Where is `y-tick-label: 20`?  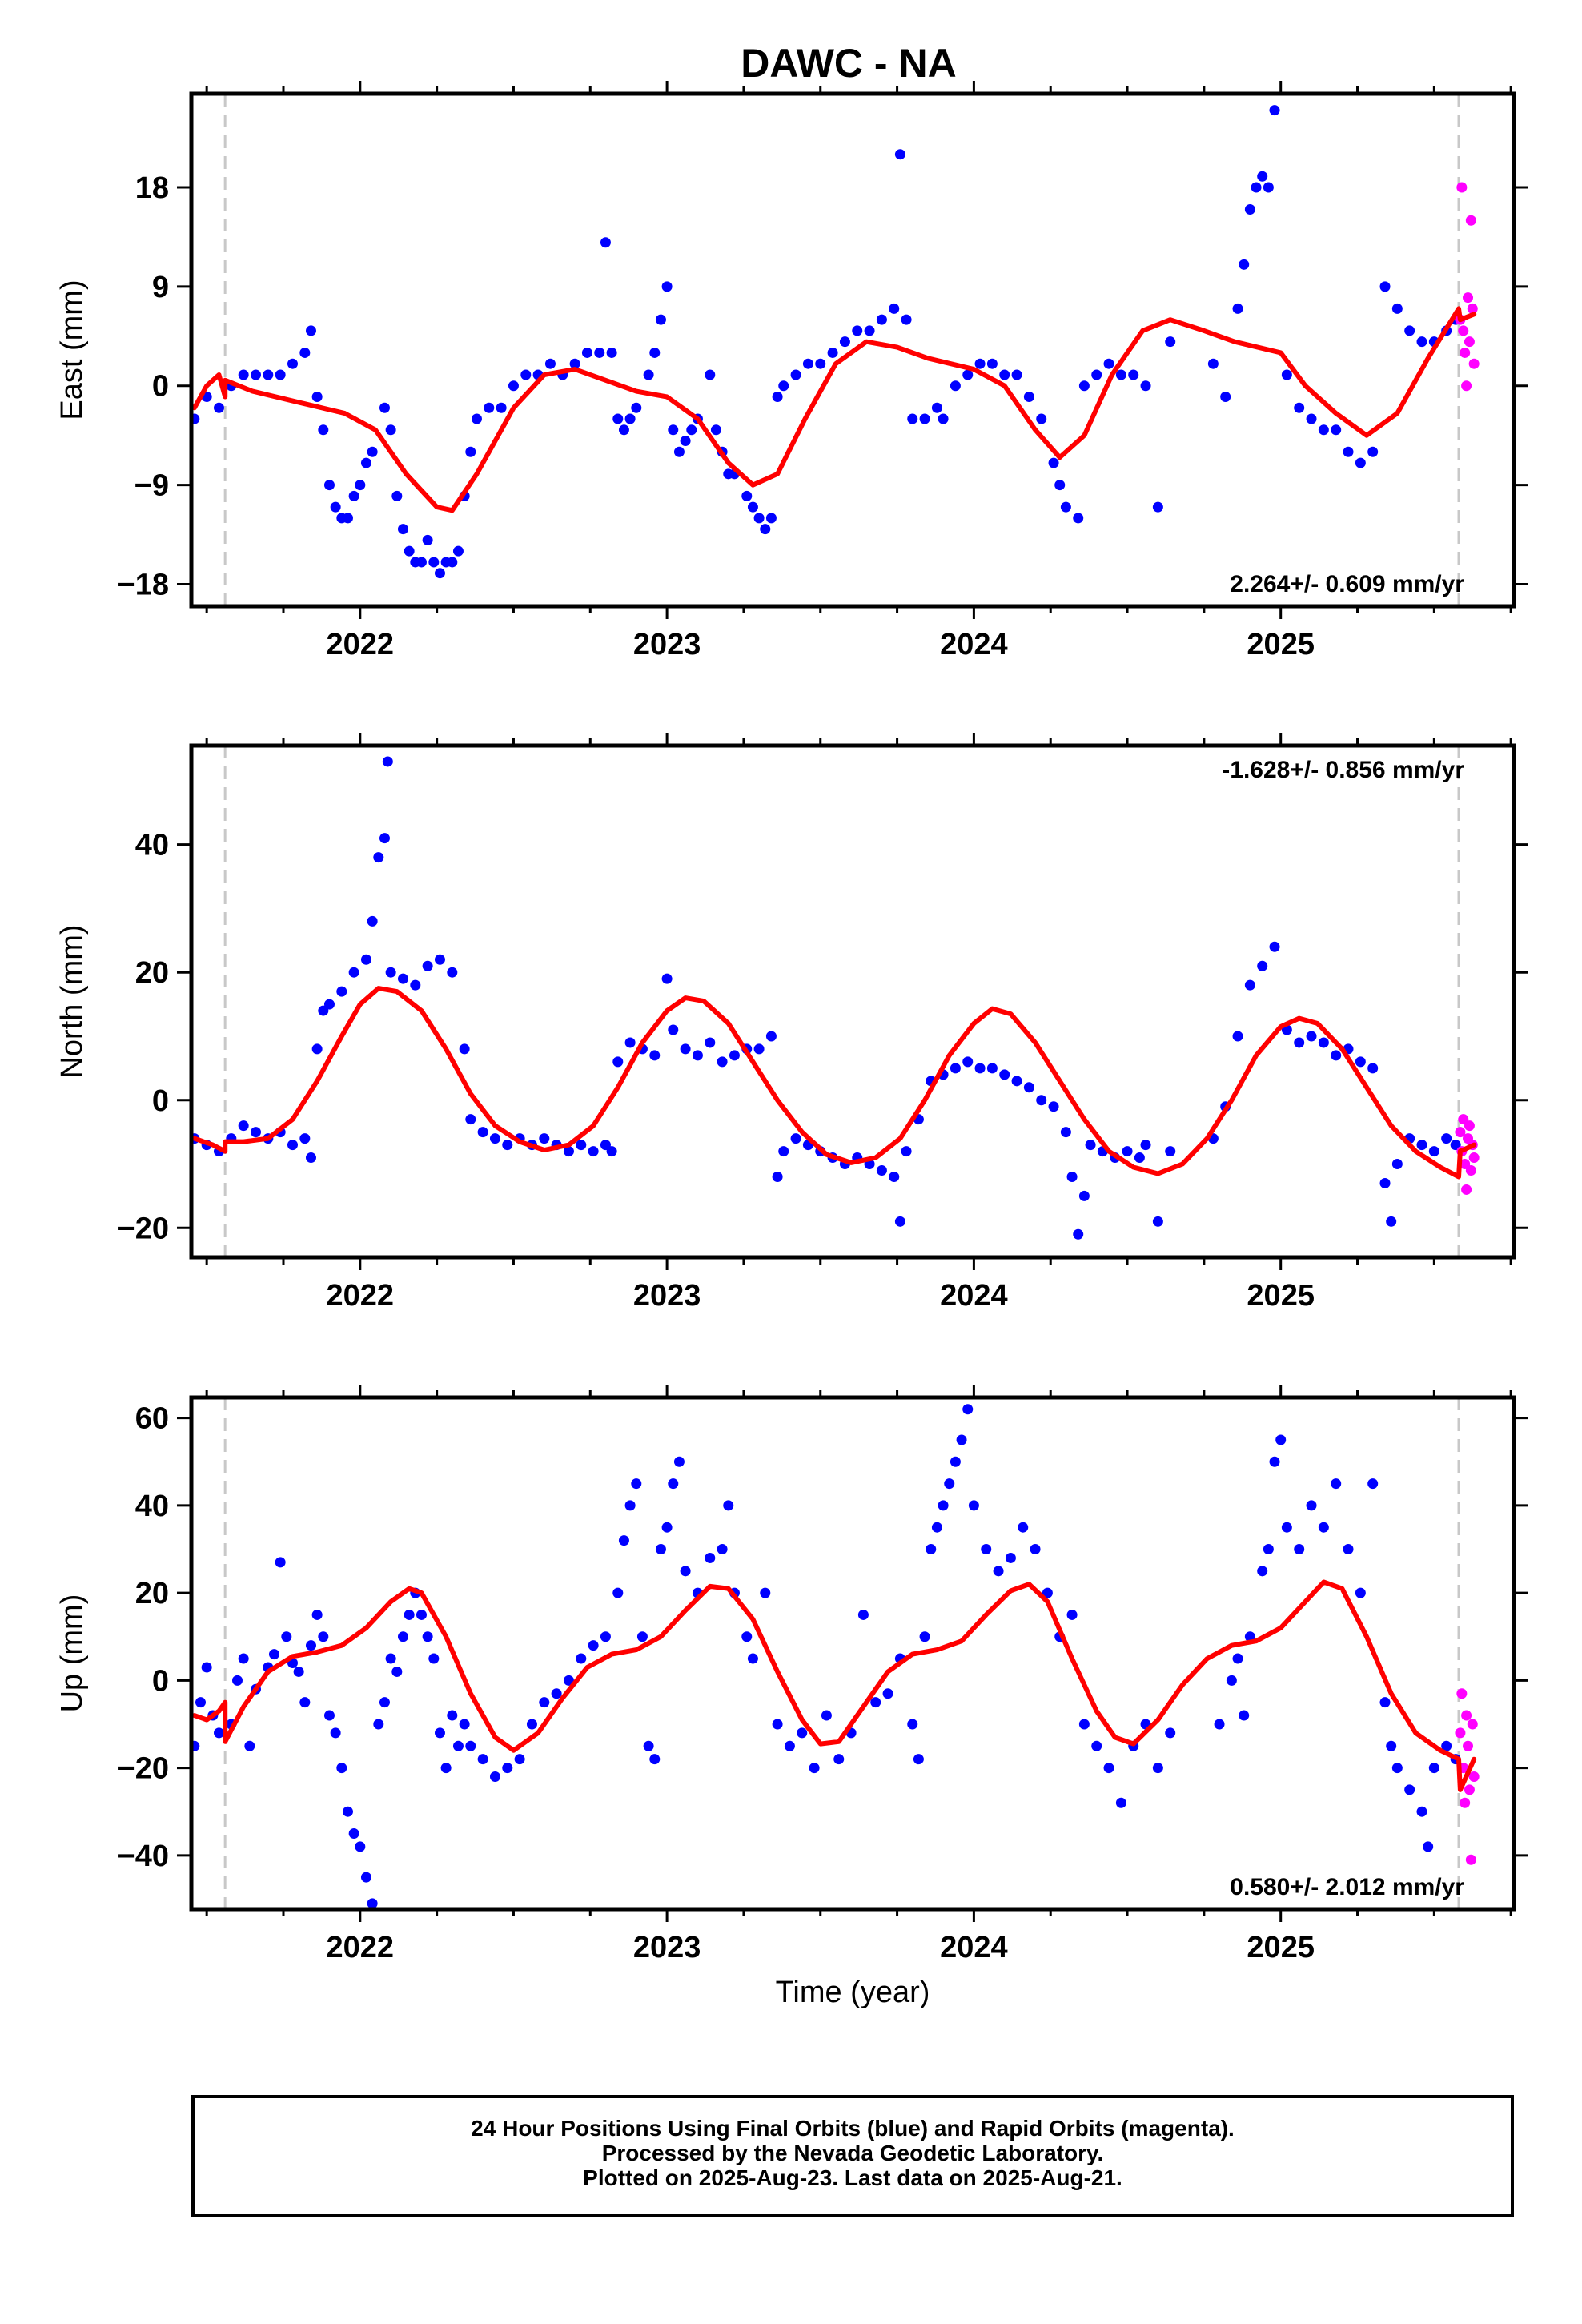
y-tick-label: 20 is located at coordinates (152, 973).